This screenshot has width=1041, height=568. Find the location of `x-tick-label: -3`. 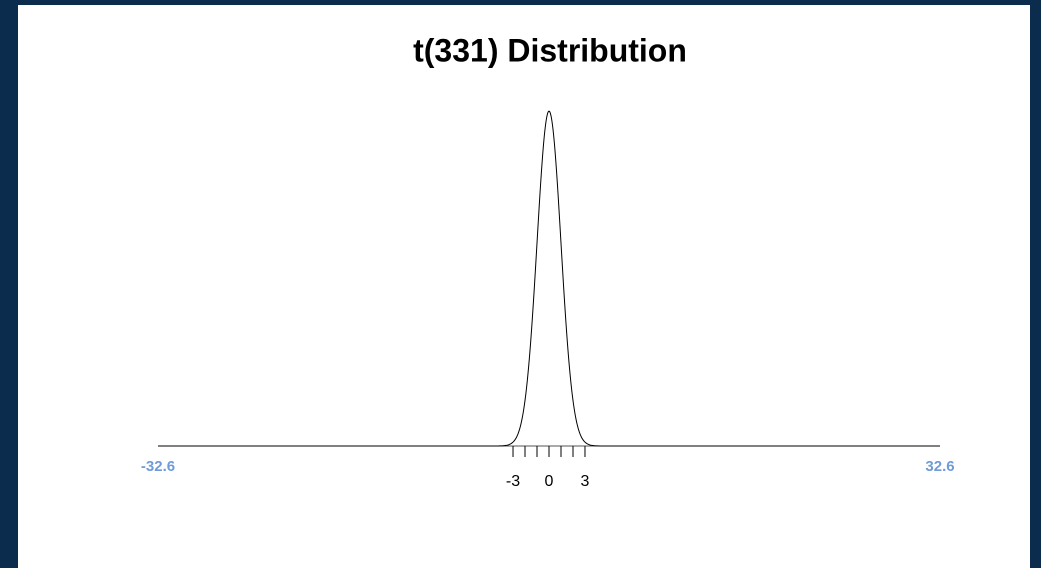

x-tick-label: -3 is located at coordinates (513, 481).